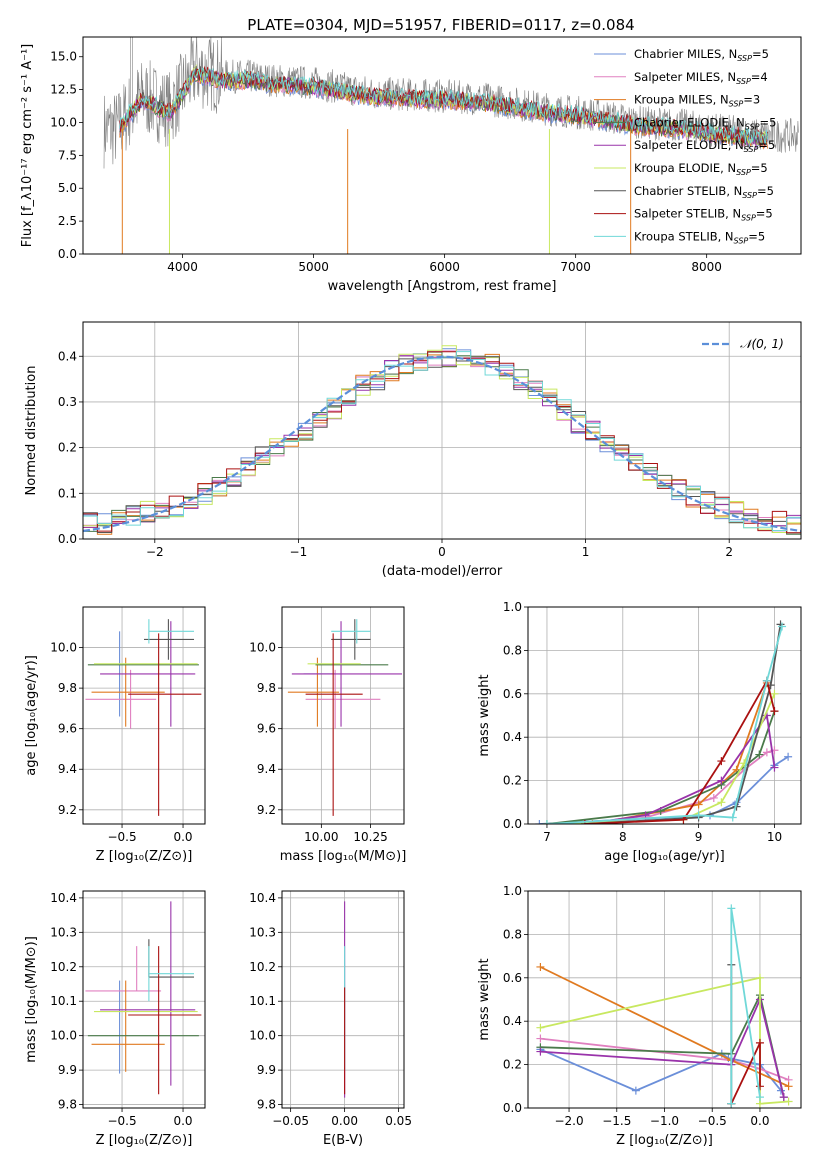 The width and height of the screenshot is (819, 1174). Describe the element at coordinates (67, 188) in the screenshot. I see `y-tick-label: 5.0` at that location.